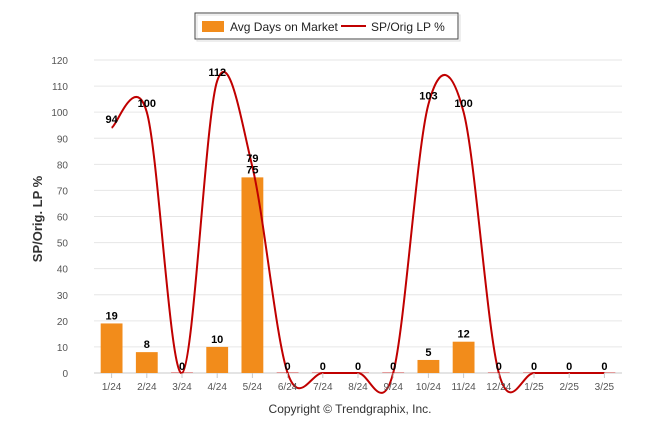 The width and height of the screenshot is (646, 434). What do you see at coordinates (63, 139) in the screenshot?
I see `y-tick-label: 90` at bounding box center [63, 139].